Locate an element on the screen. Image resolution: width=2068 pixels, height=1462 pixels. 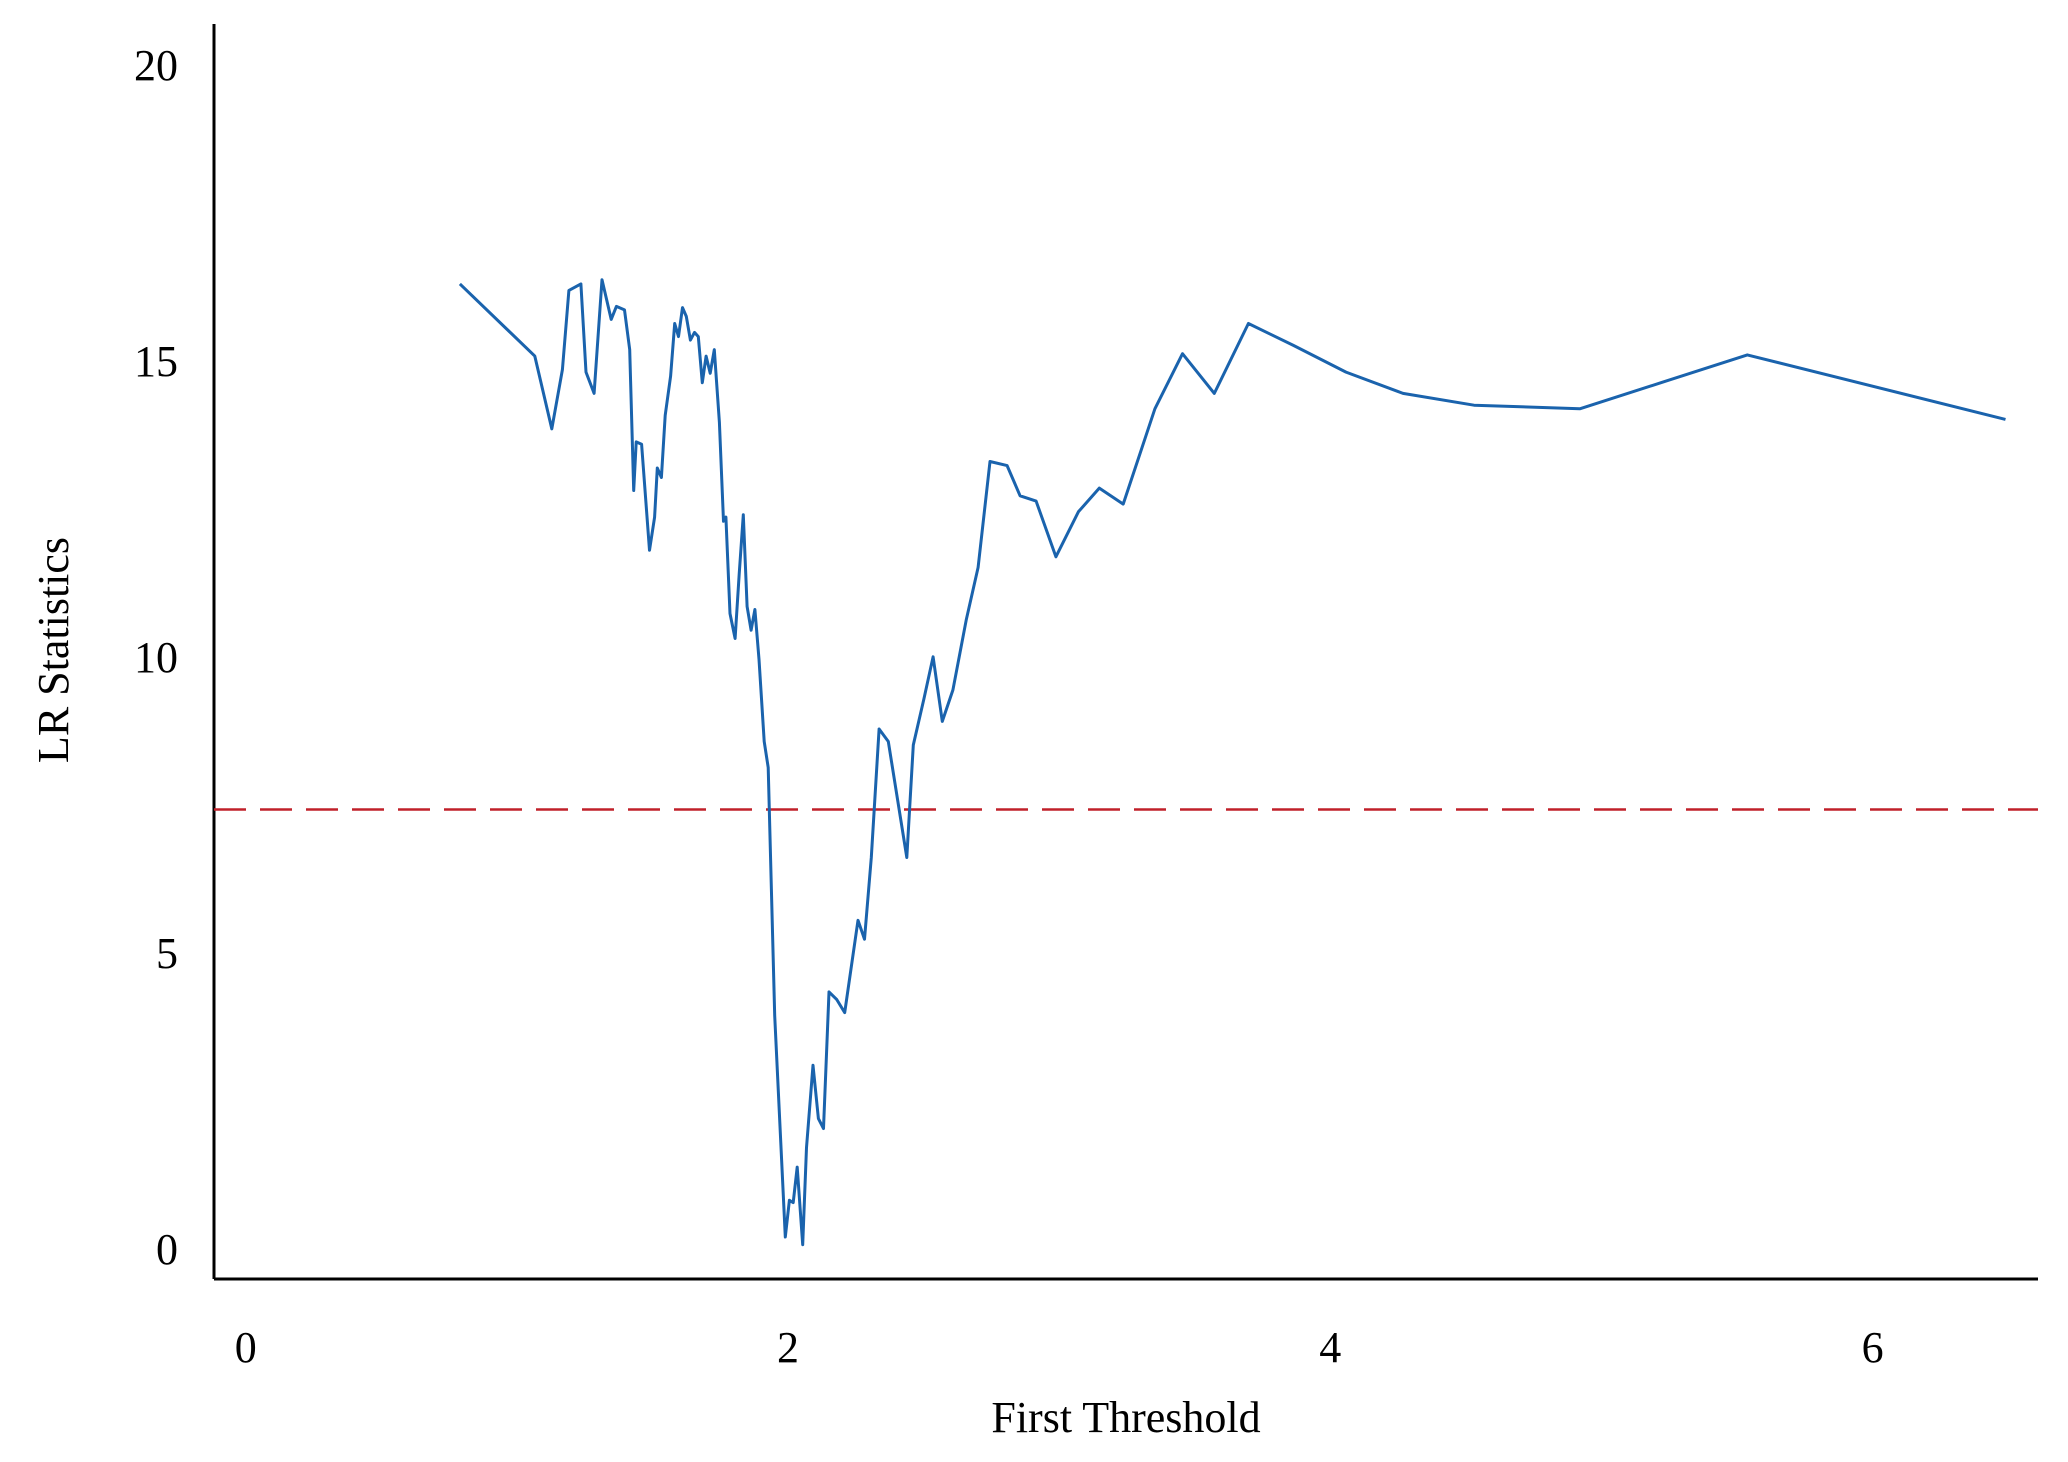
y-tick-label: 5 is located at coordinates (167, 953).